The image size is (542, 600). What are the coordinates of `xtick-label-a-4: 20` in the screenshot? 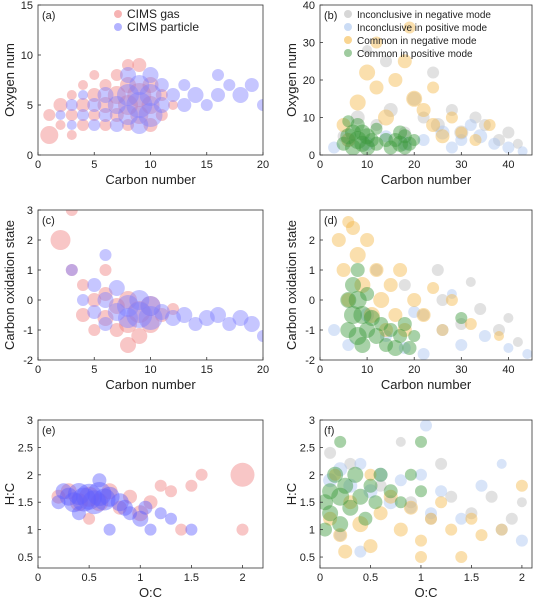 It's located at (263, 165).